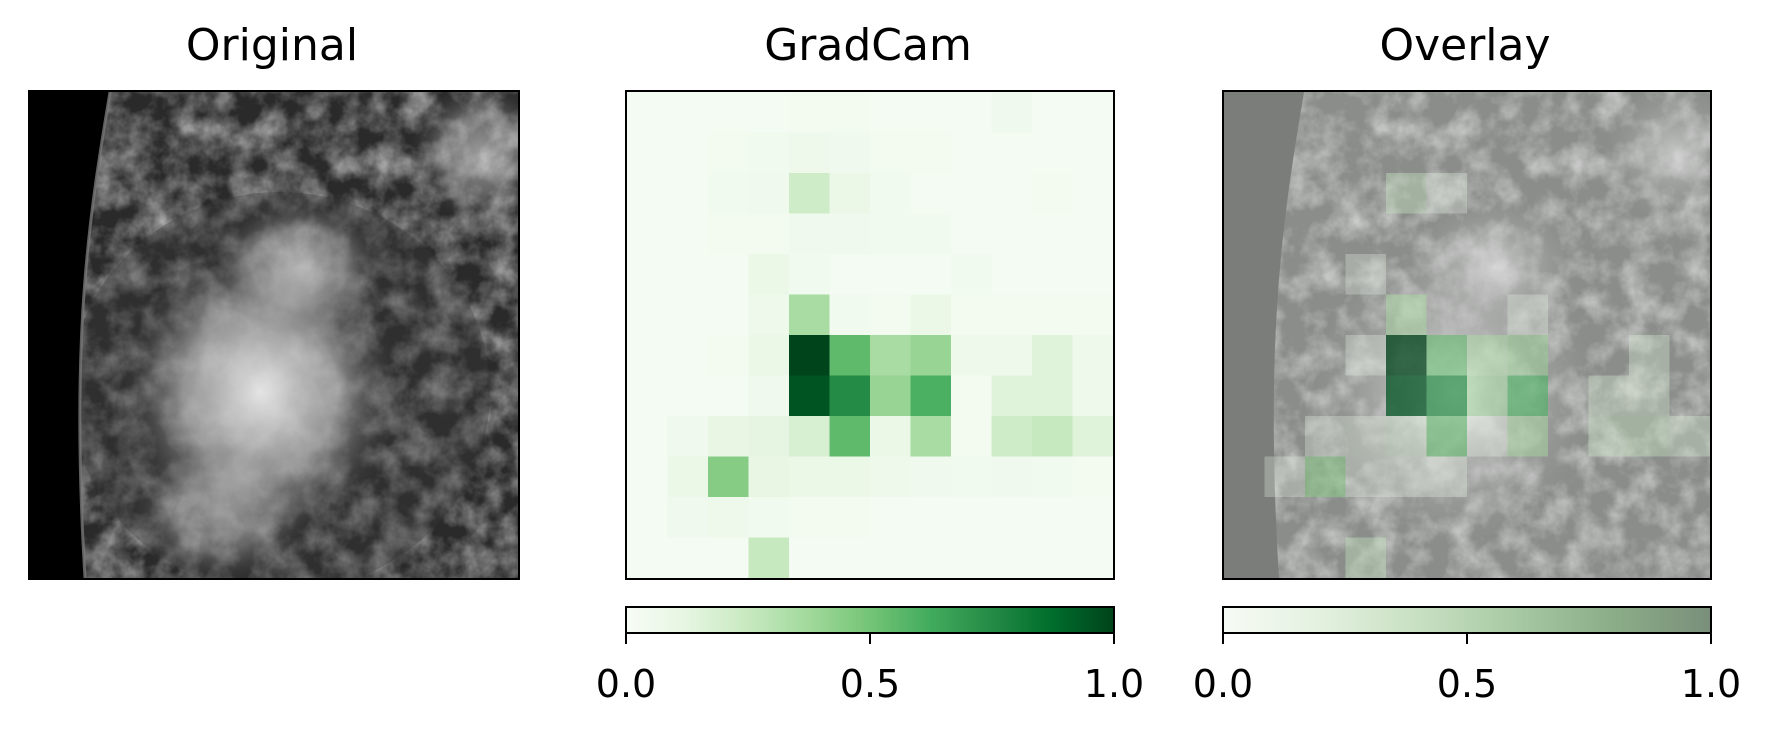 The width and height of the screenshot is (1770, 733). Describe the element at coordinates (1467, 684) in the screenshot. I see `overlay-ticklabel-05: 0.5` at that location.